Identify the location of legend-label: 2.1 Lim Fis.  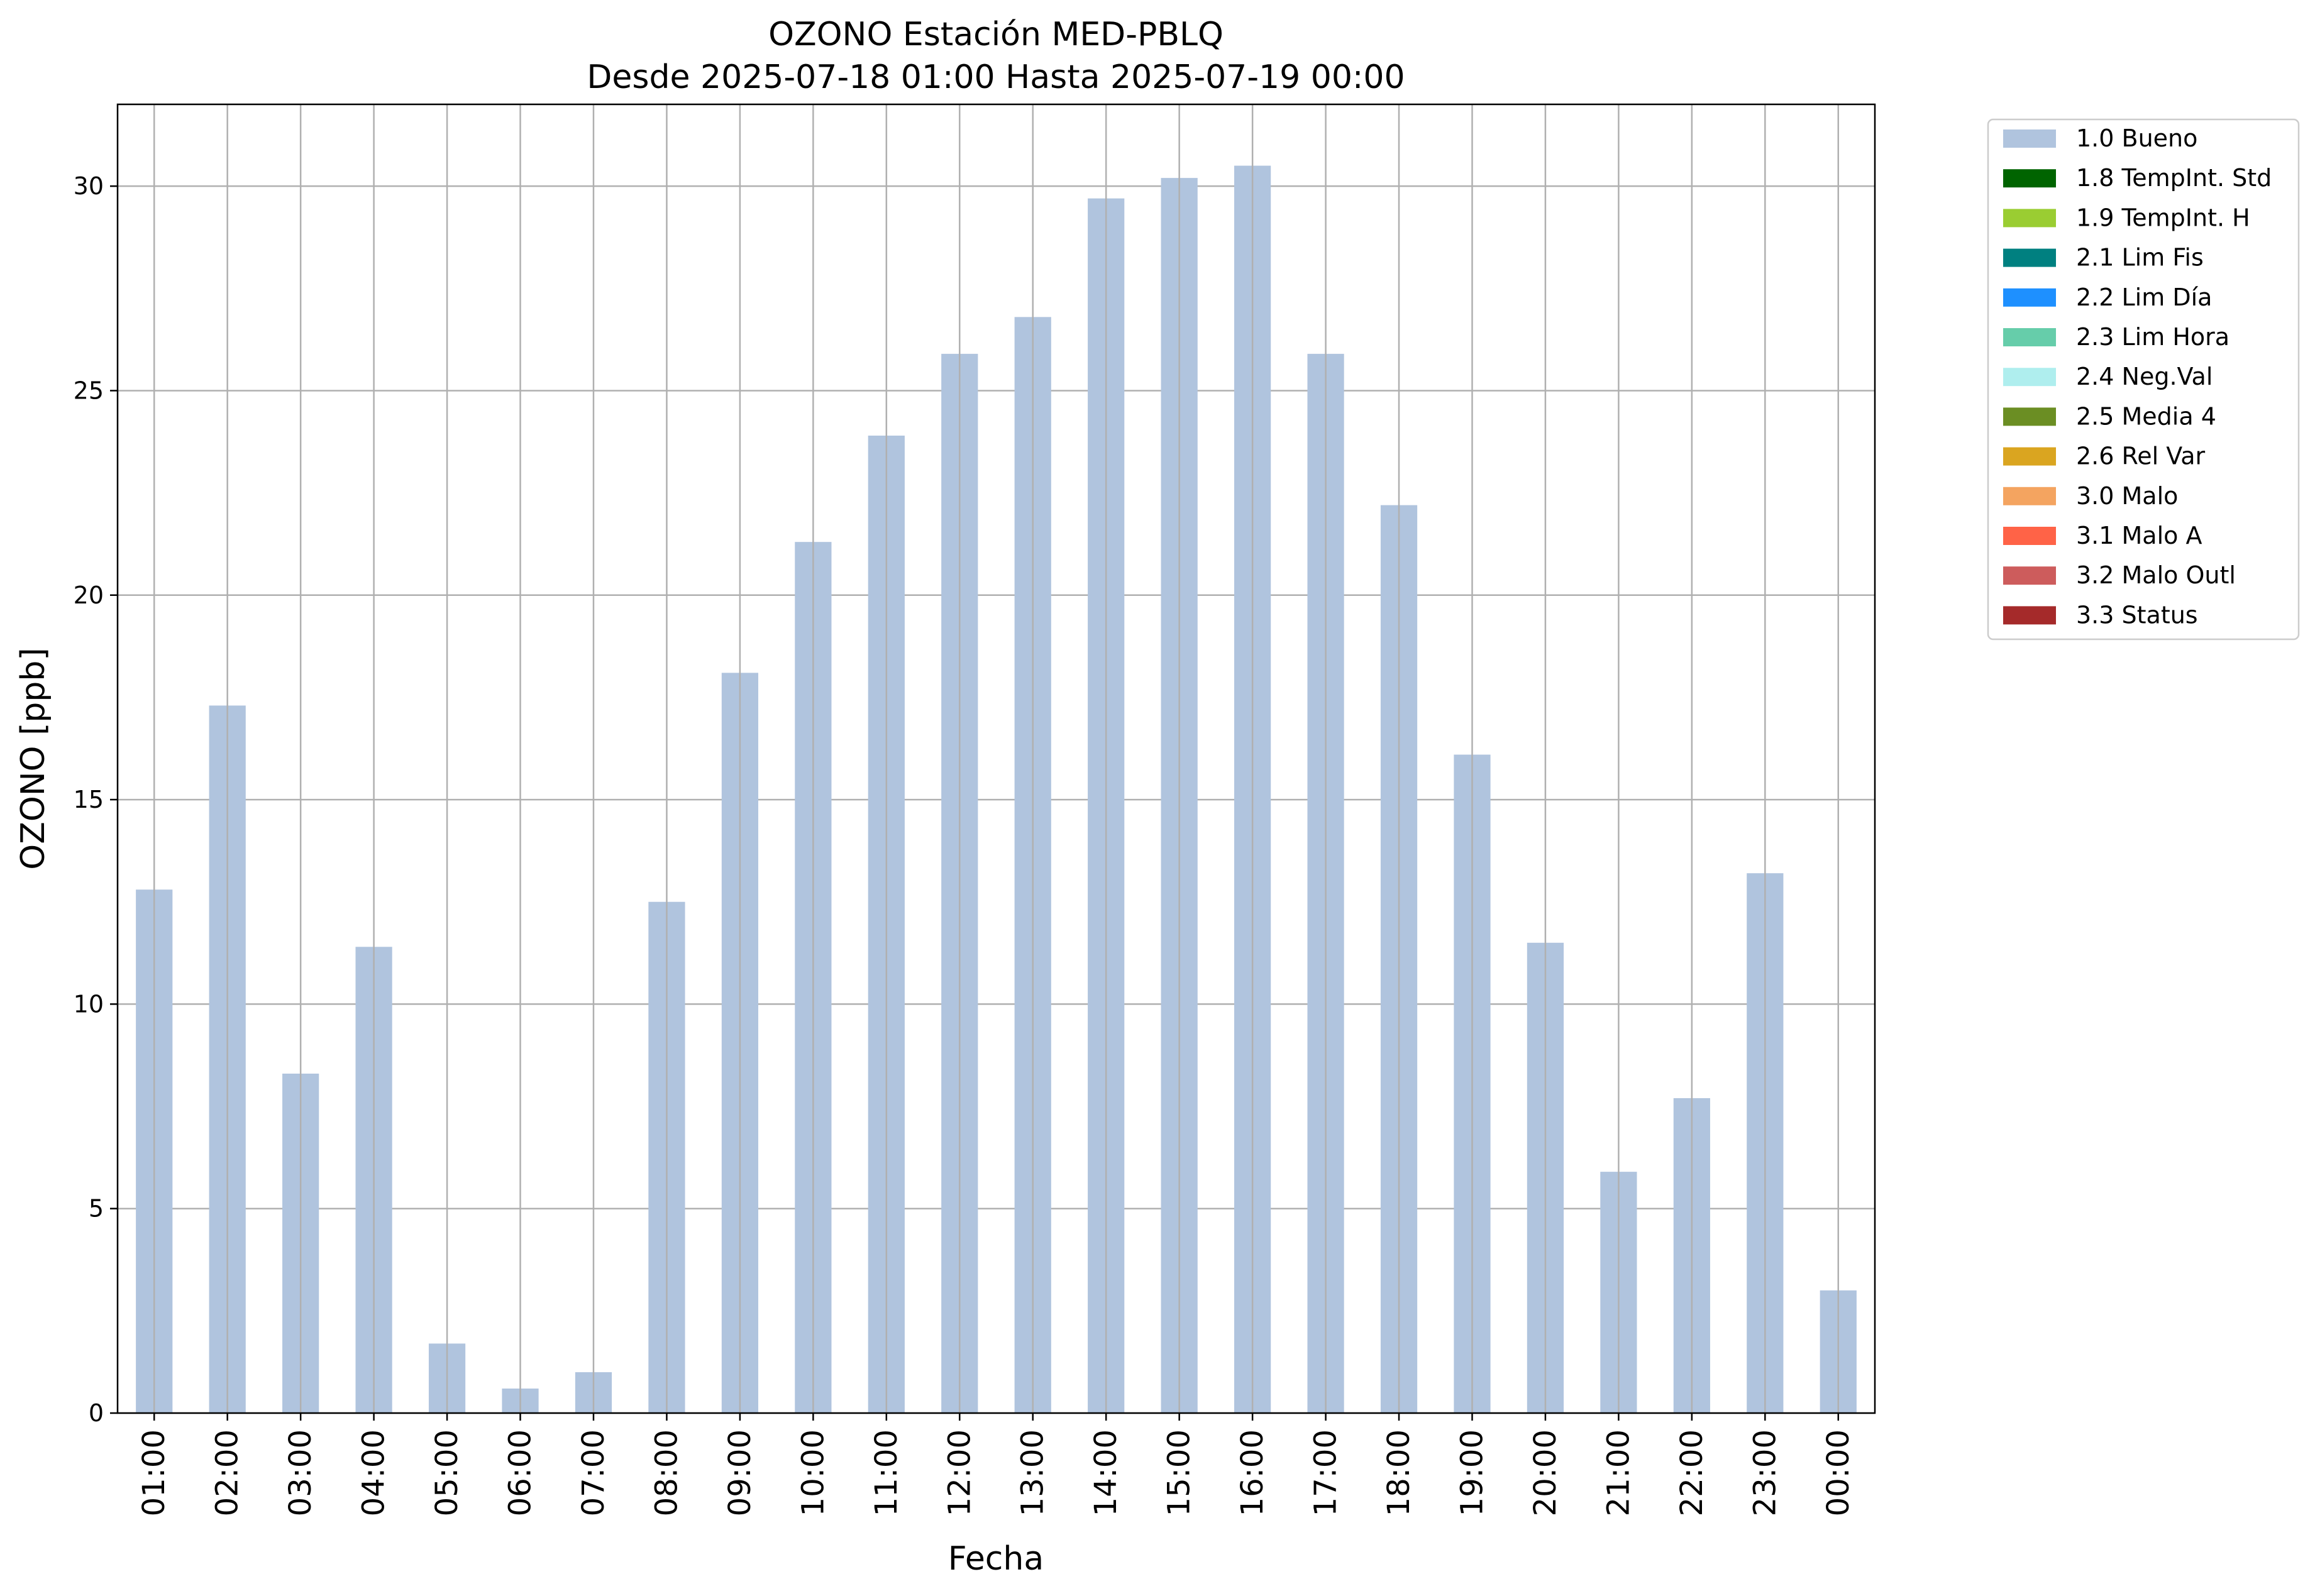
(2140, 258).